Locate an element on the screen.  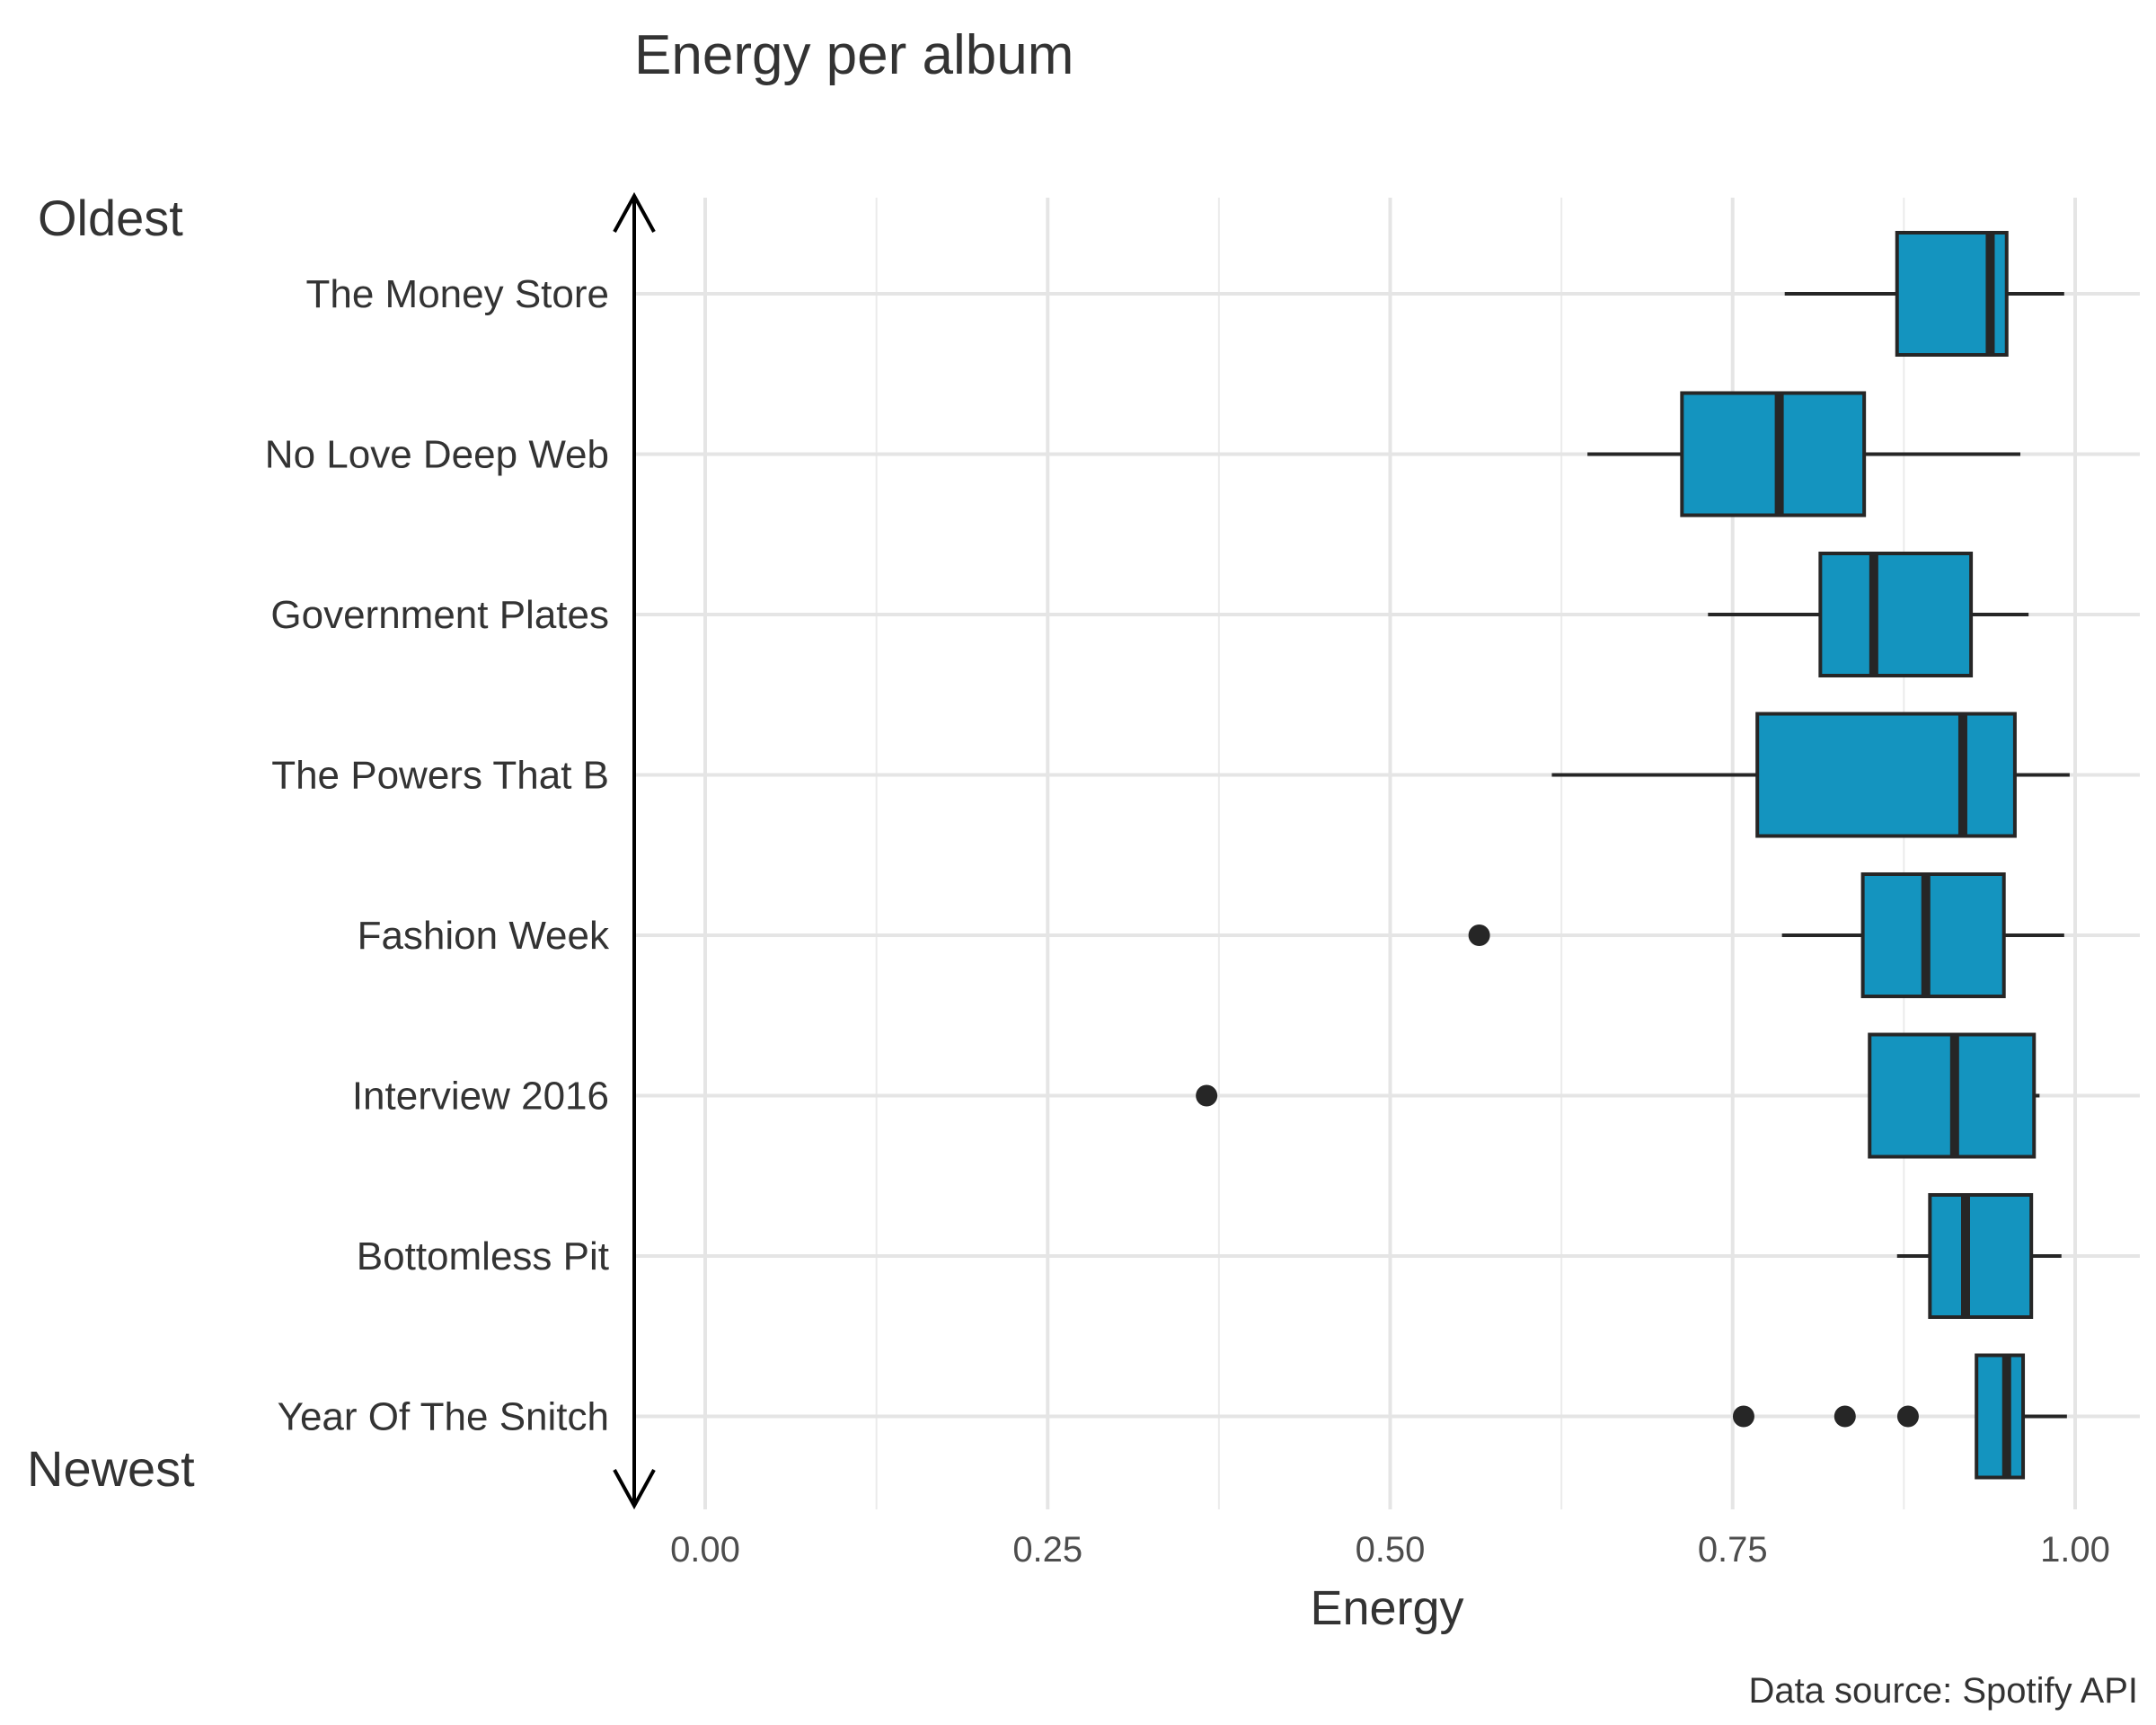
oldest-label: Oldest is located at coordinates (111, 218).